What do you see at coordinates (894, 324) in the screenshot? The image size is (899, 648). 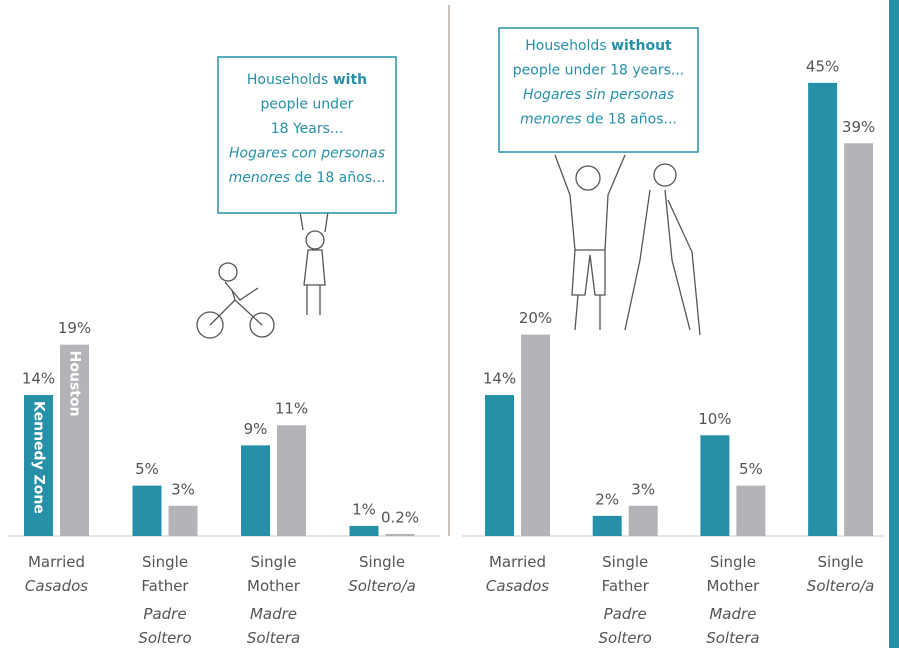 I see `side-stripe` at bounding box center [894, 324].